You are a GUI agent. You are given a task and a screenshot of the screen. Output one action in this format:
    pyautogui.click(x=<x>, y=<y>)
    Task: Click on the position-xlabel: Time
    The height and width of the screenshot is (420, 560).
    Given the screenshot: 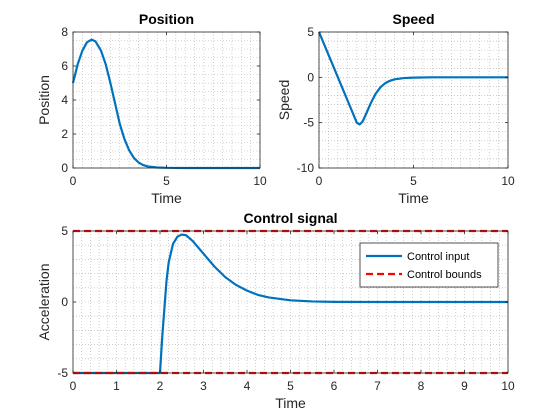 What is the action you would take?
    pyautogui.click(x=166, y=198)
    